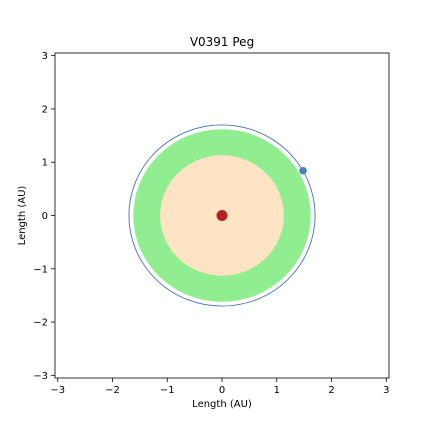 The image size is (432, 432). Describe the element at coordinates (331, 390) in the screenshot. I see `x-tick-label: 2` at that location.